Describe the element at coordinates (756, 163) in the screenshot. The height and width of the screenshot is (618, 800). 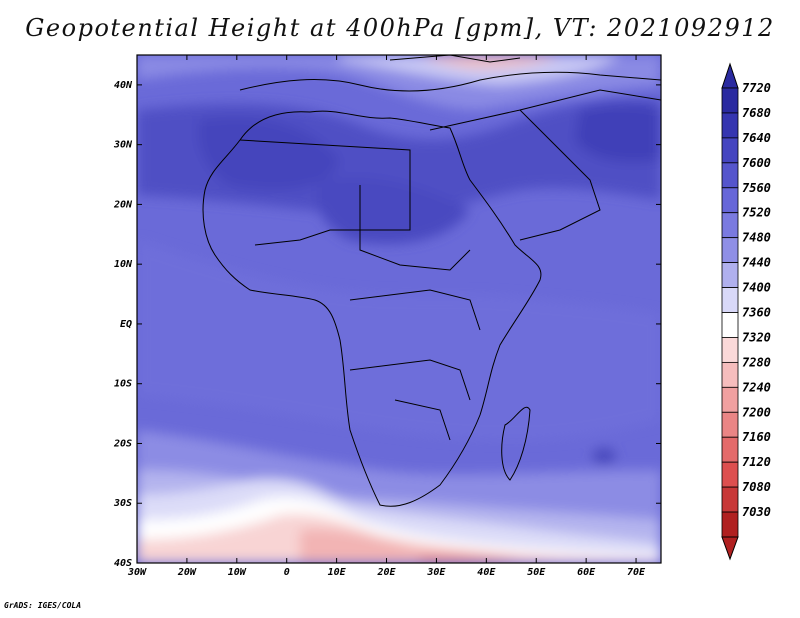
I see `colorbar-label: 7600` at that location.